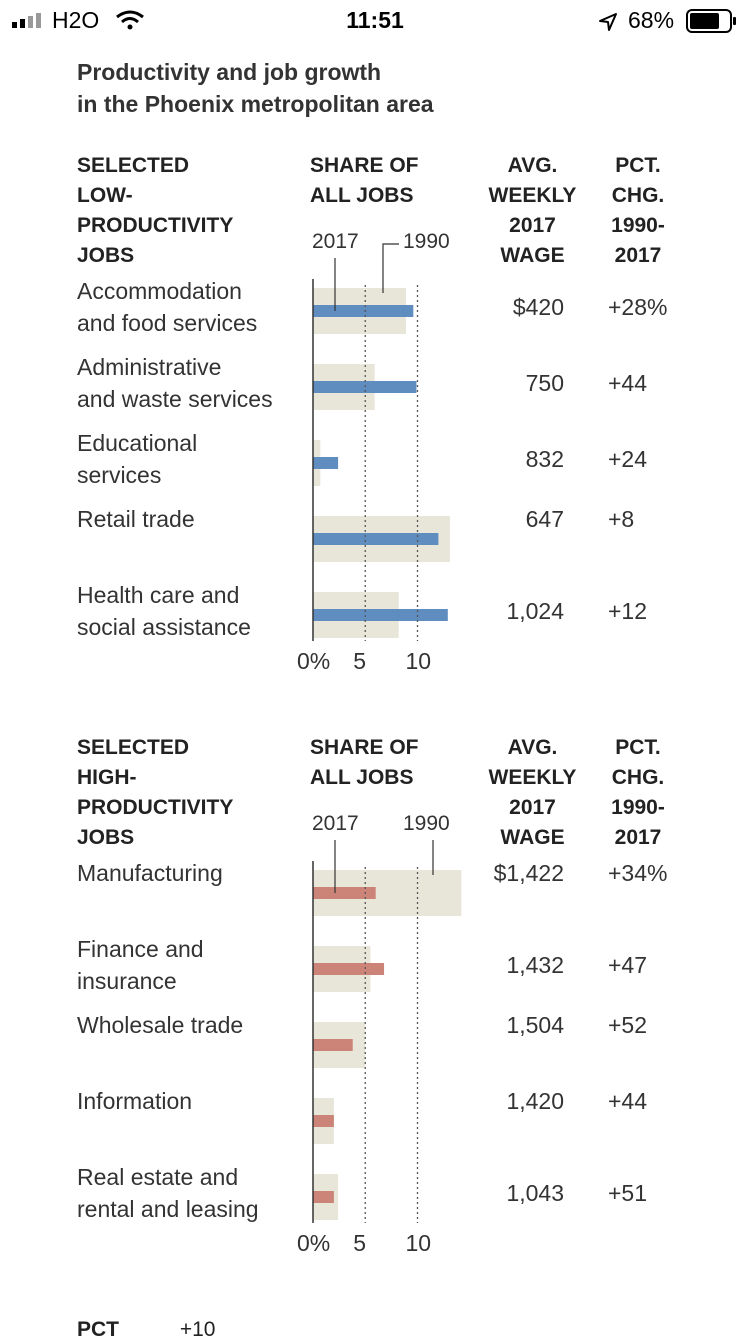 This screenshot has width=750, height=1342. What do you see at coordinates (364, 762) in the screenshot?
I see `share-header-2: SHARE OF ALL JOBS` at bounding box center [364, 762].